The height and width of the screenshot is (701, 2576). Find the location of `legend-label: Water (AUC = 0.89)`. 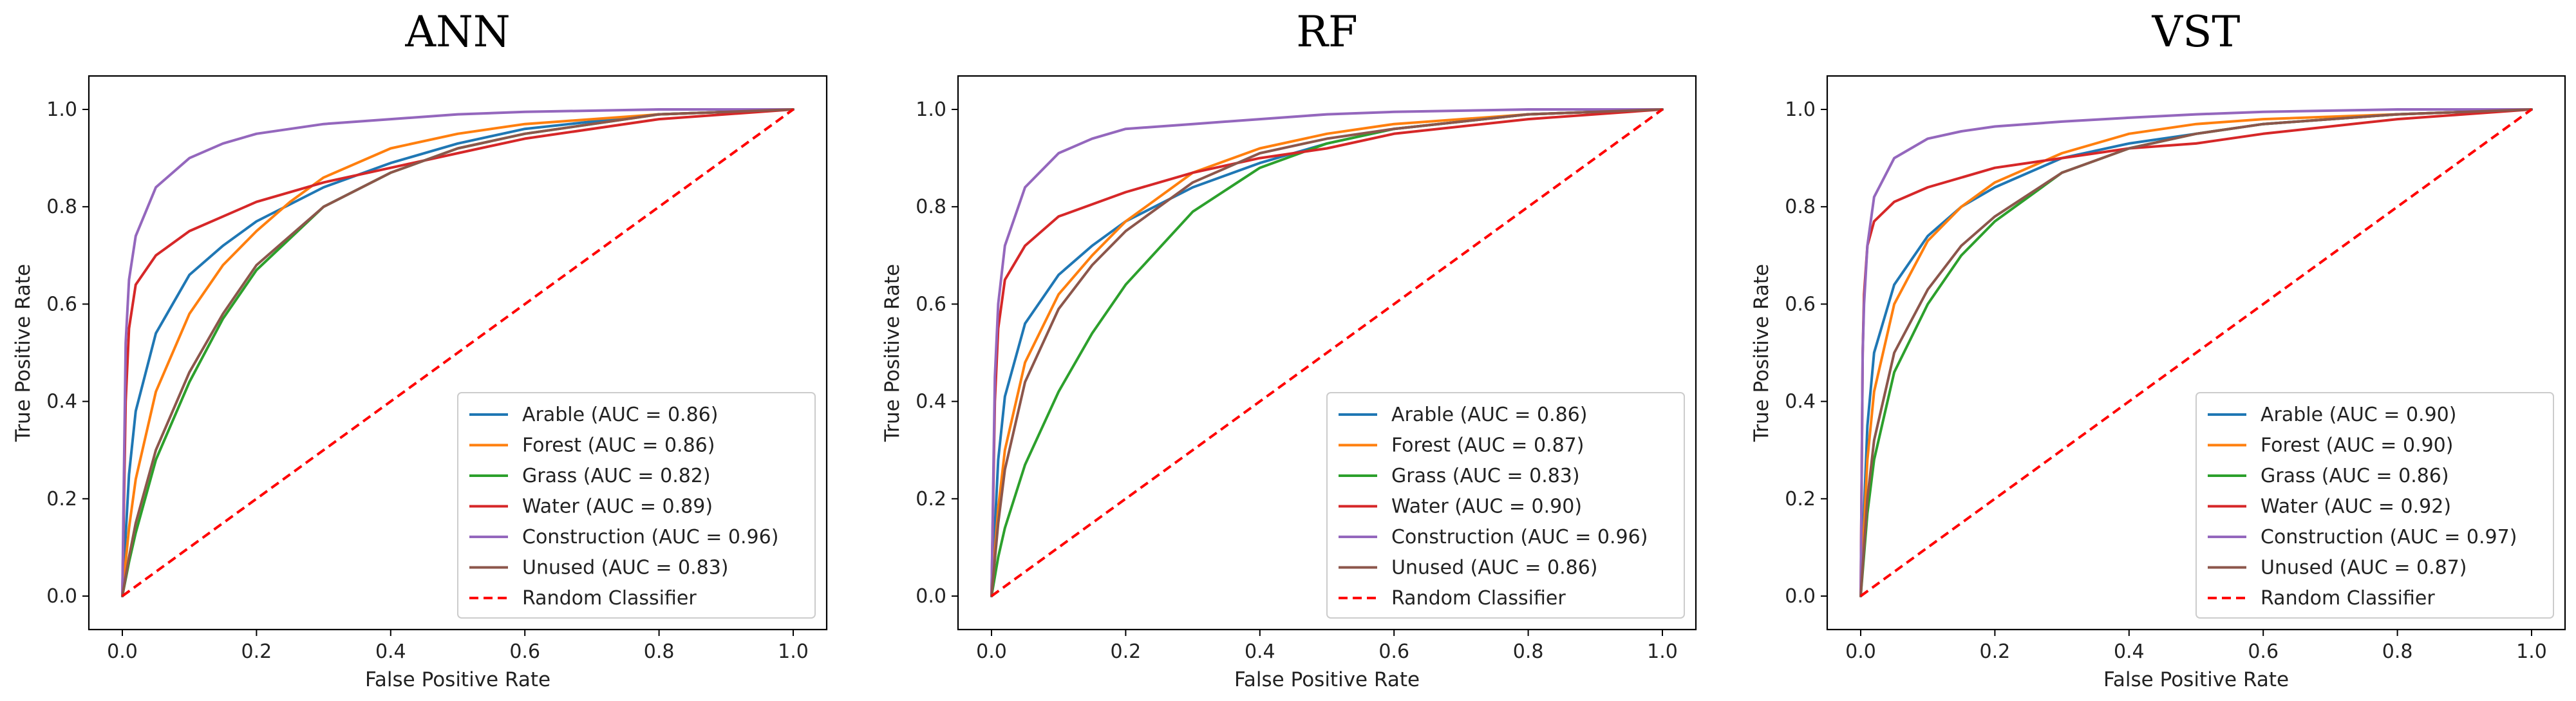

legend-label: Water (AUC = 0.89) is located at coordinates (617, 507).